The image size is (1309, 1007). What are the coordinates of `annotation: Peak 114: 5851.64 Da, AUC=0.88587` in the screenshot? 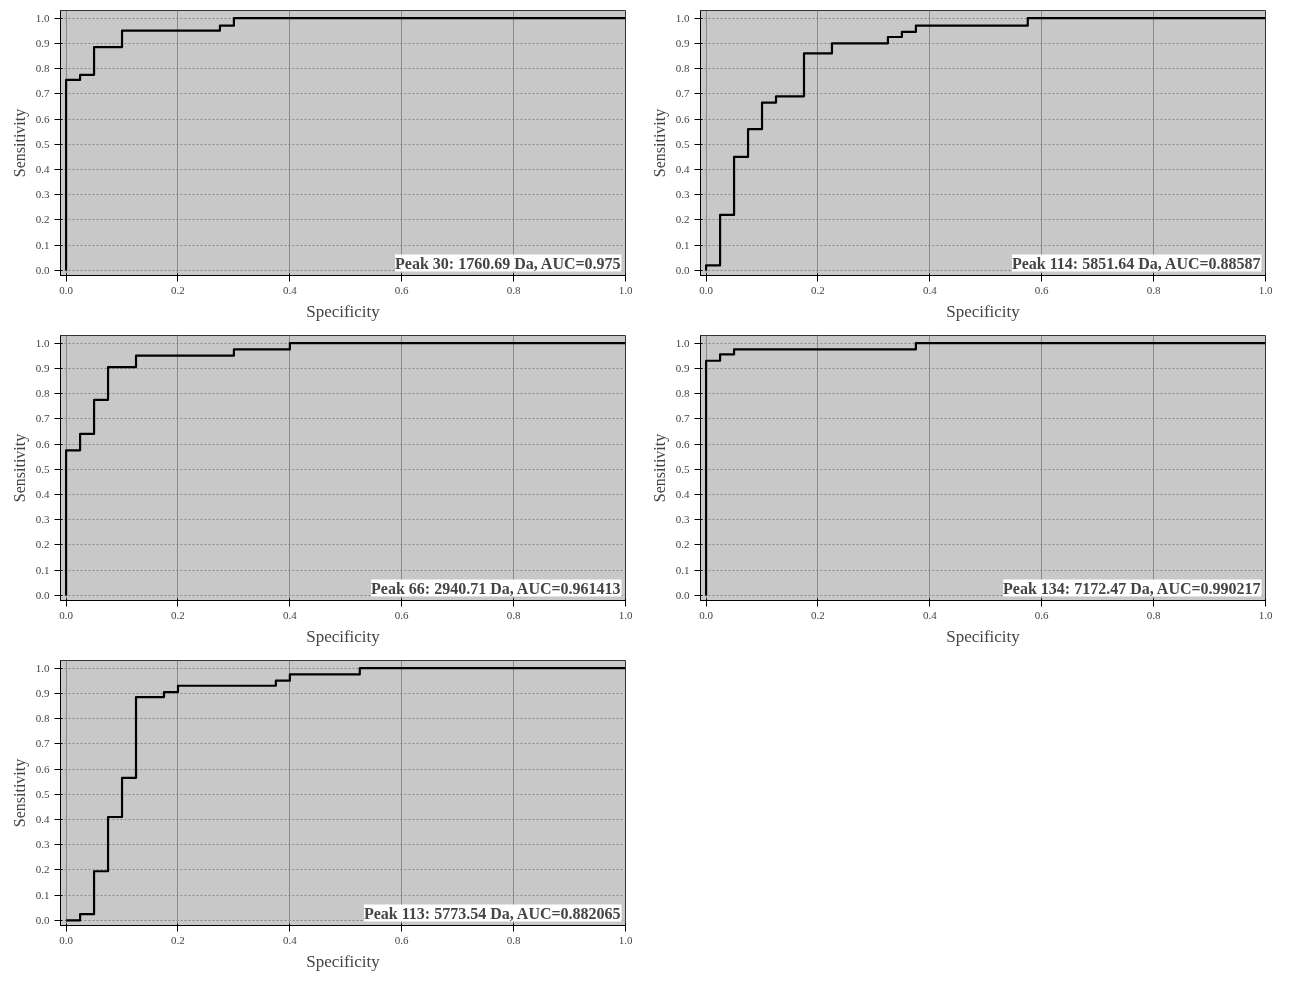 It's located at (1136, 263).